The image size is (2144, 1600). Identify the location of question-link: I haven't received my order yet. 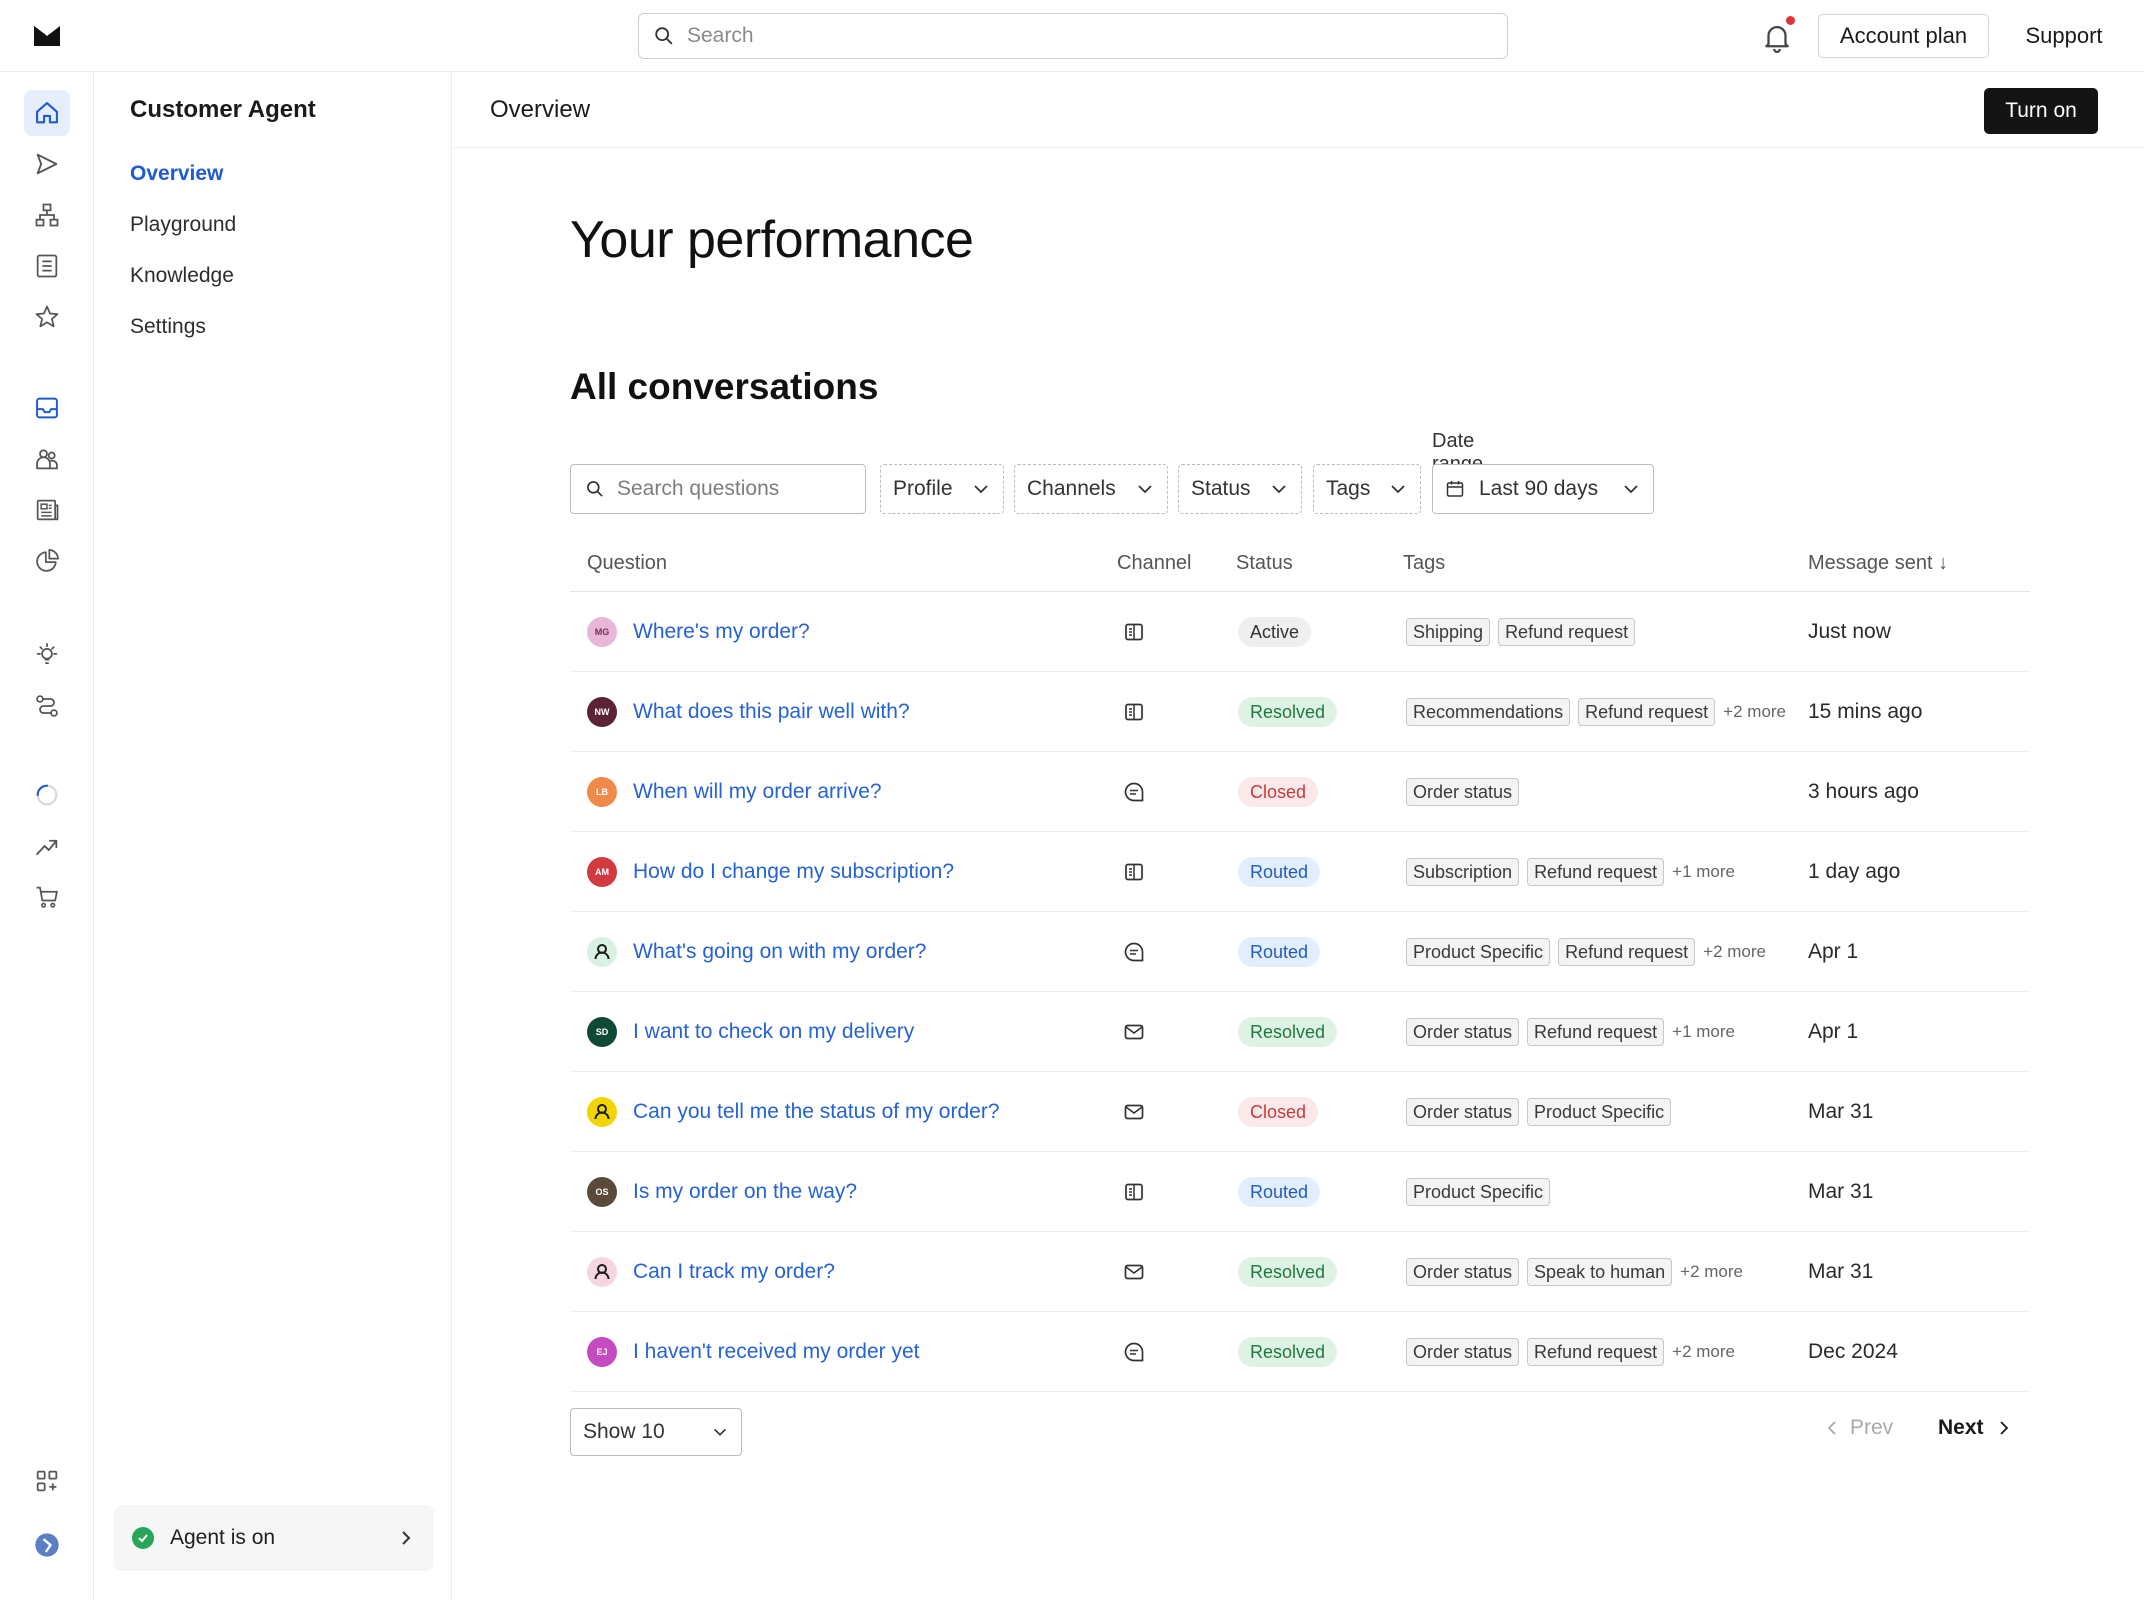
(776, 1351).